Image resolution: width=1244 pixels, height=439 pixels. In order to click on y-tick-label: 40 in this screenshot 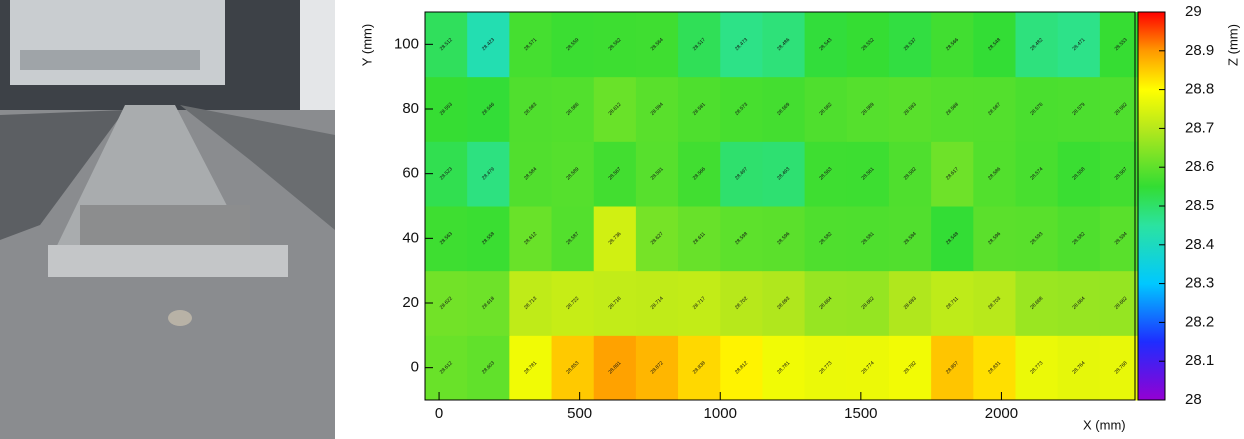, I will do `click(410, 237)`.